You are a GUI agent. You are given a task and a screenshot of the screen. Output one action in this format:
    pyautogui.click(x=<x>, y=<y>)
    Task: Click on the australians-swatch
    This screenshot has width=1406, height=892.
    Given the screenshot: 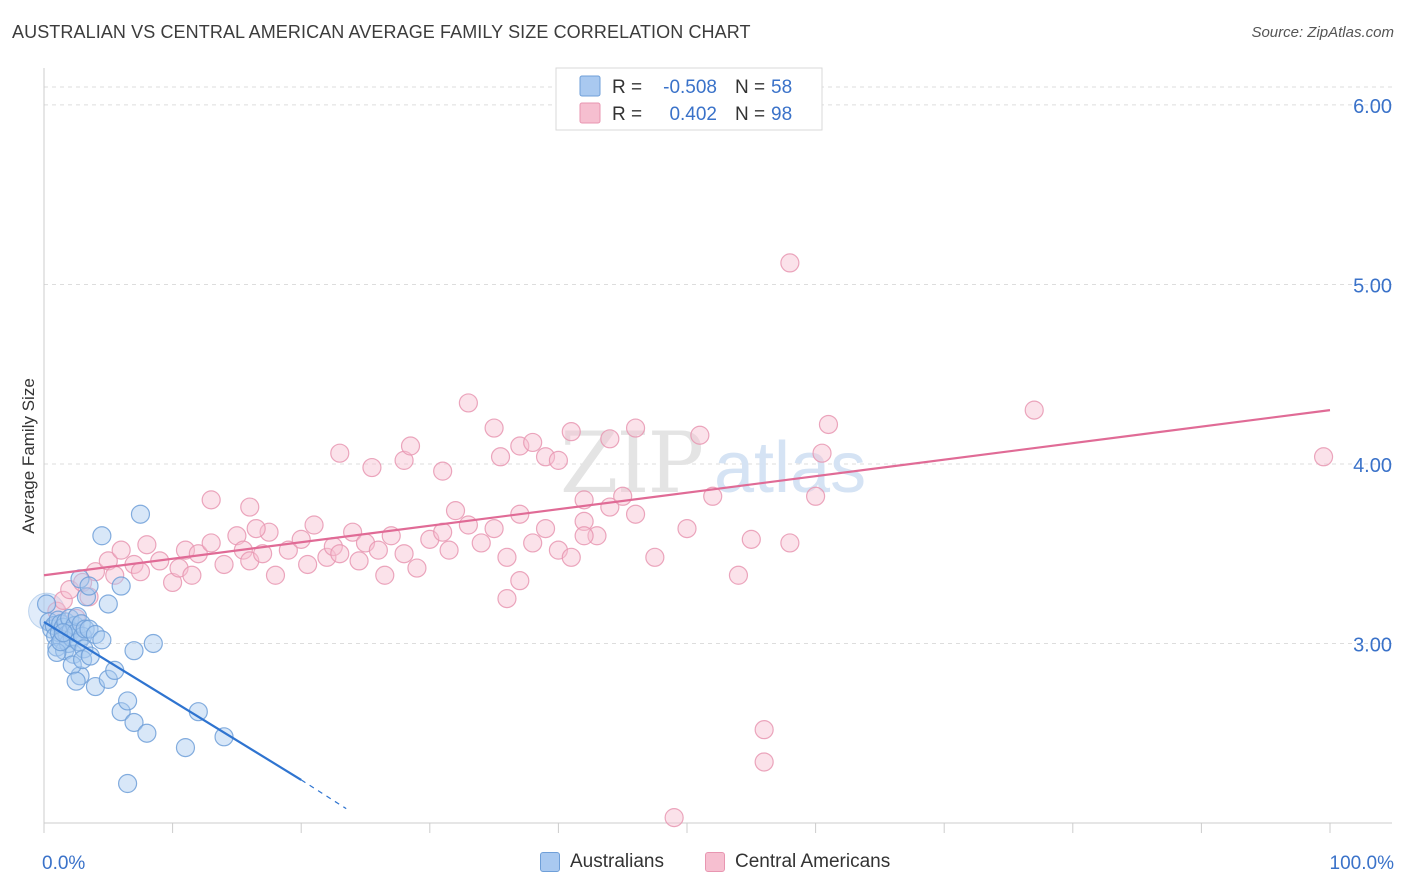 What is the action you would take?
    pyautogui.click(x=550, y=862)
    